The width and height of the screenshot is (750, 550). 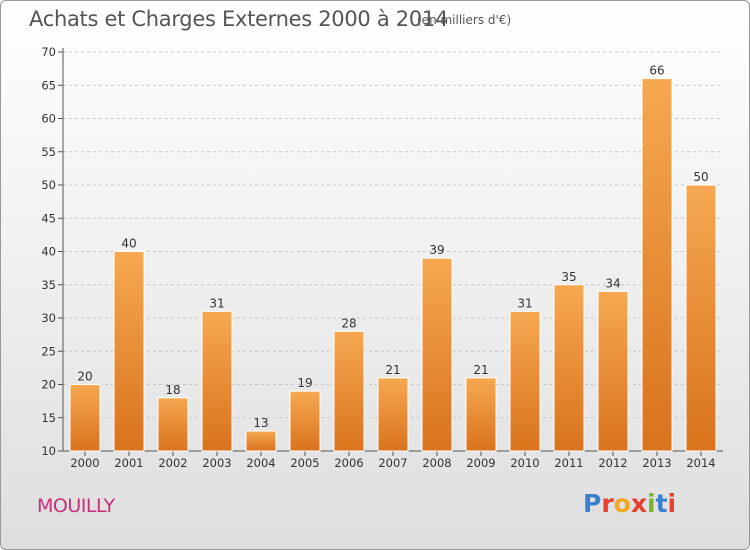 What do you see at coordinates (84, 377) in the screenshot?
I see `value-label-2000: 20` at bounding box center [84, 377].